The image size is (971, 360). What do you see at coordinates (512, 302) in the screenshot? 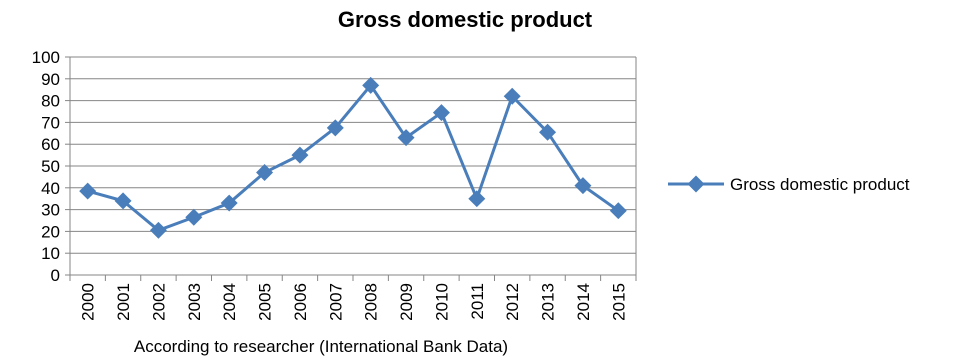
I see `x-tick-label: 2012` at bounding box center [512, 302].